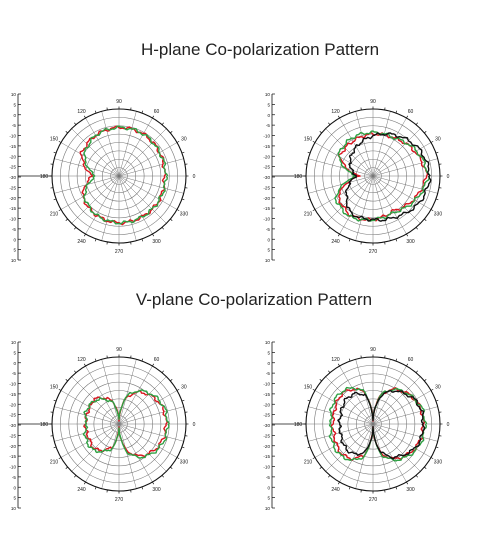 This screenshot has width=480, height=554. What do you see at coordinates (81, 242) in the screenshot?
I see `angle-tick-label: 240` at bounding box center [81, 242].